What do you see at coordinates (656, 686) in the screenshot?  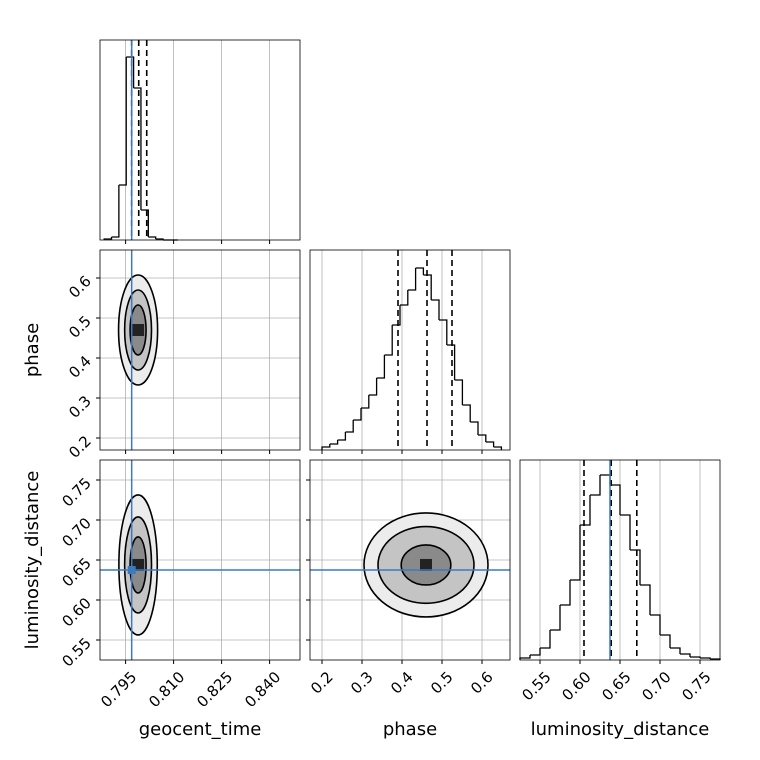 I see `x-tick-label: 0.70` at bounding box center [656, 686].